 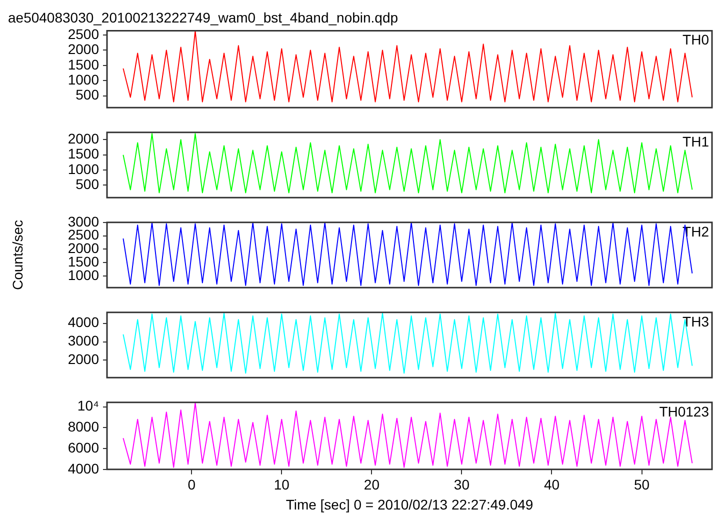 What do you see at coordinates (684, 411) in the screenshot?
I see `series-label: TH0123` at bounding box center [684, 411].